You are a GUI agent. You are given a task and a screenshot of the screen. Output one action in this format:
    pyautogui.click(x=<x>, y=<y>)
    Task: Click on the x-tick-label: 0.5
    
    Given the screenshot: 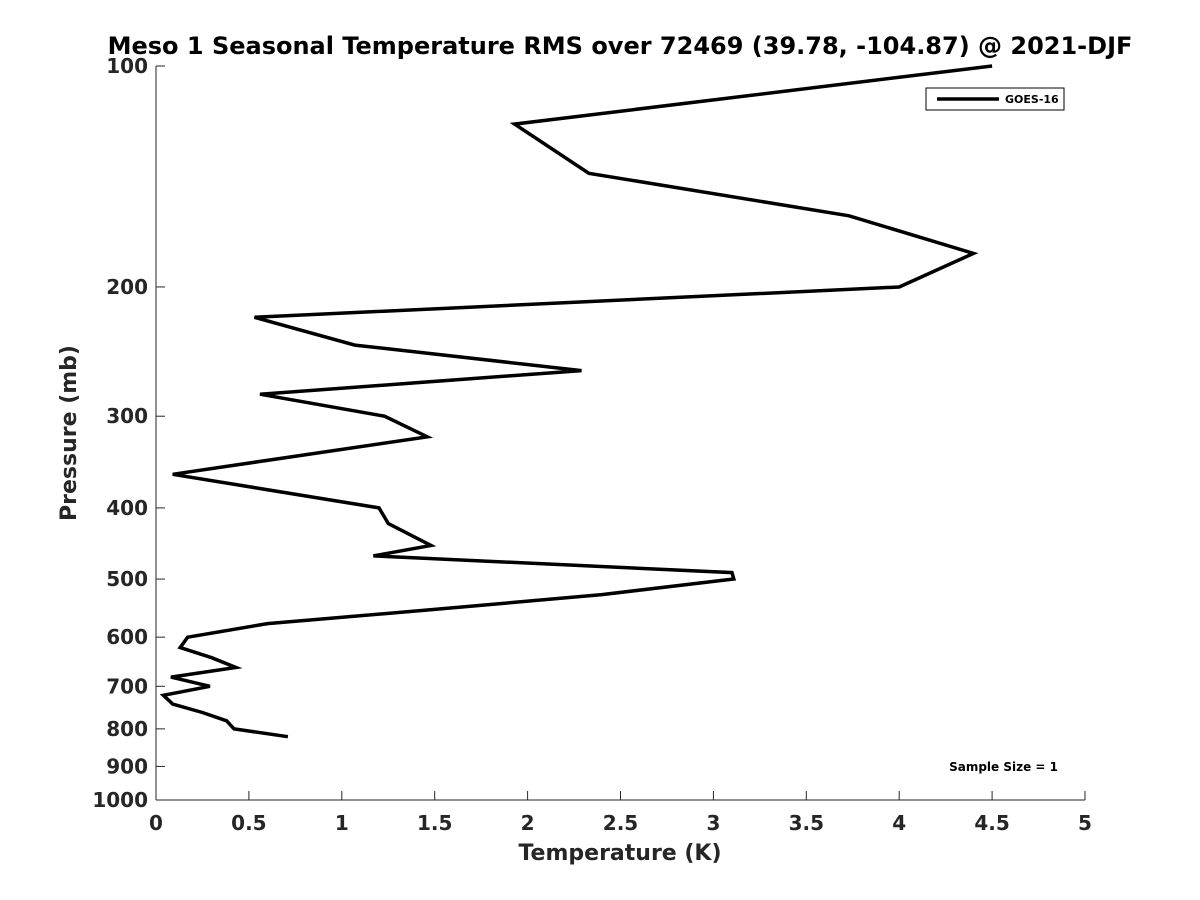 What is the action you would take?
    pyautogui.click(x=248, y=823)
    